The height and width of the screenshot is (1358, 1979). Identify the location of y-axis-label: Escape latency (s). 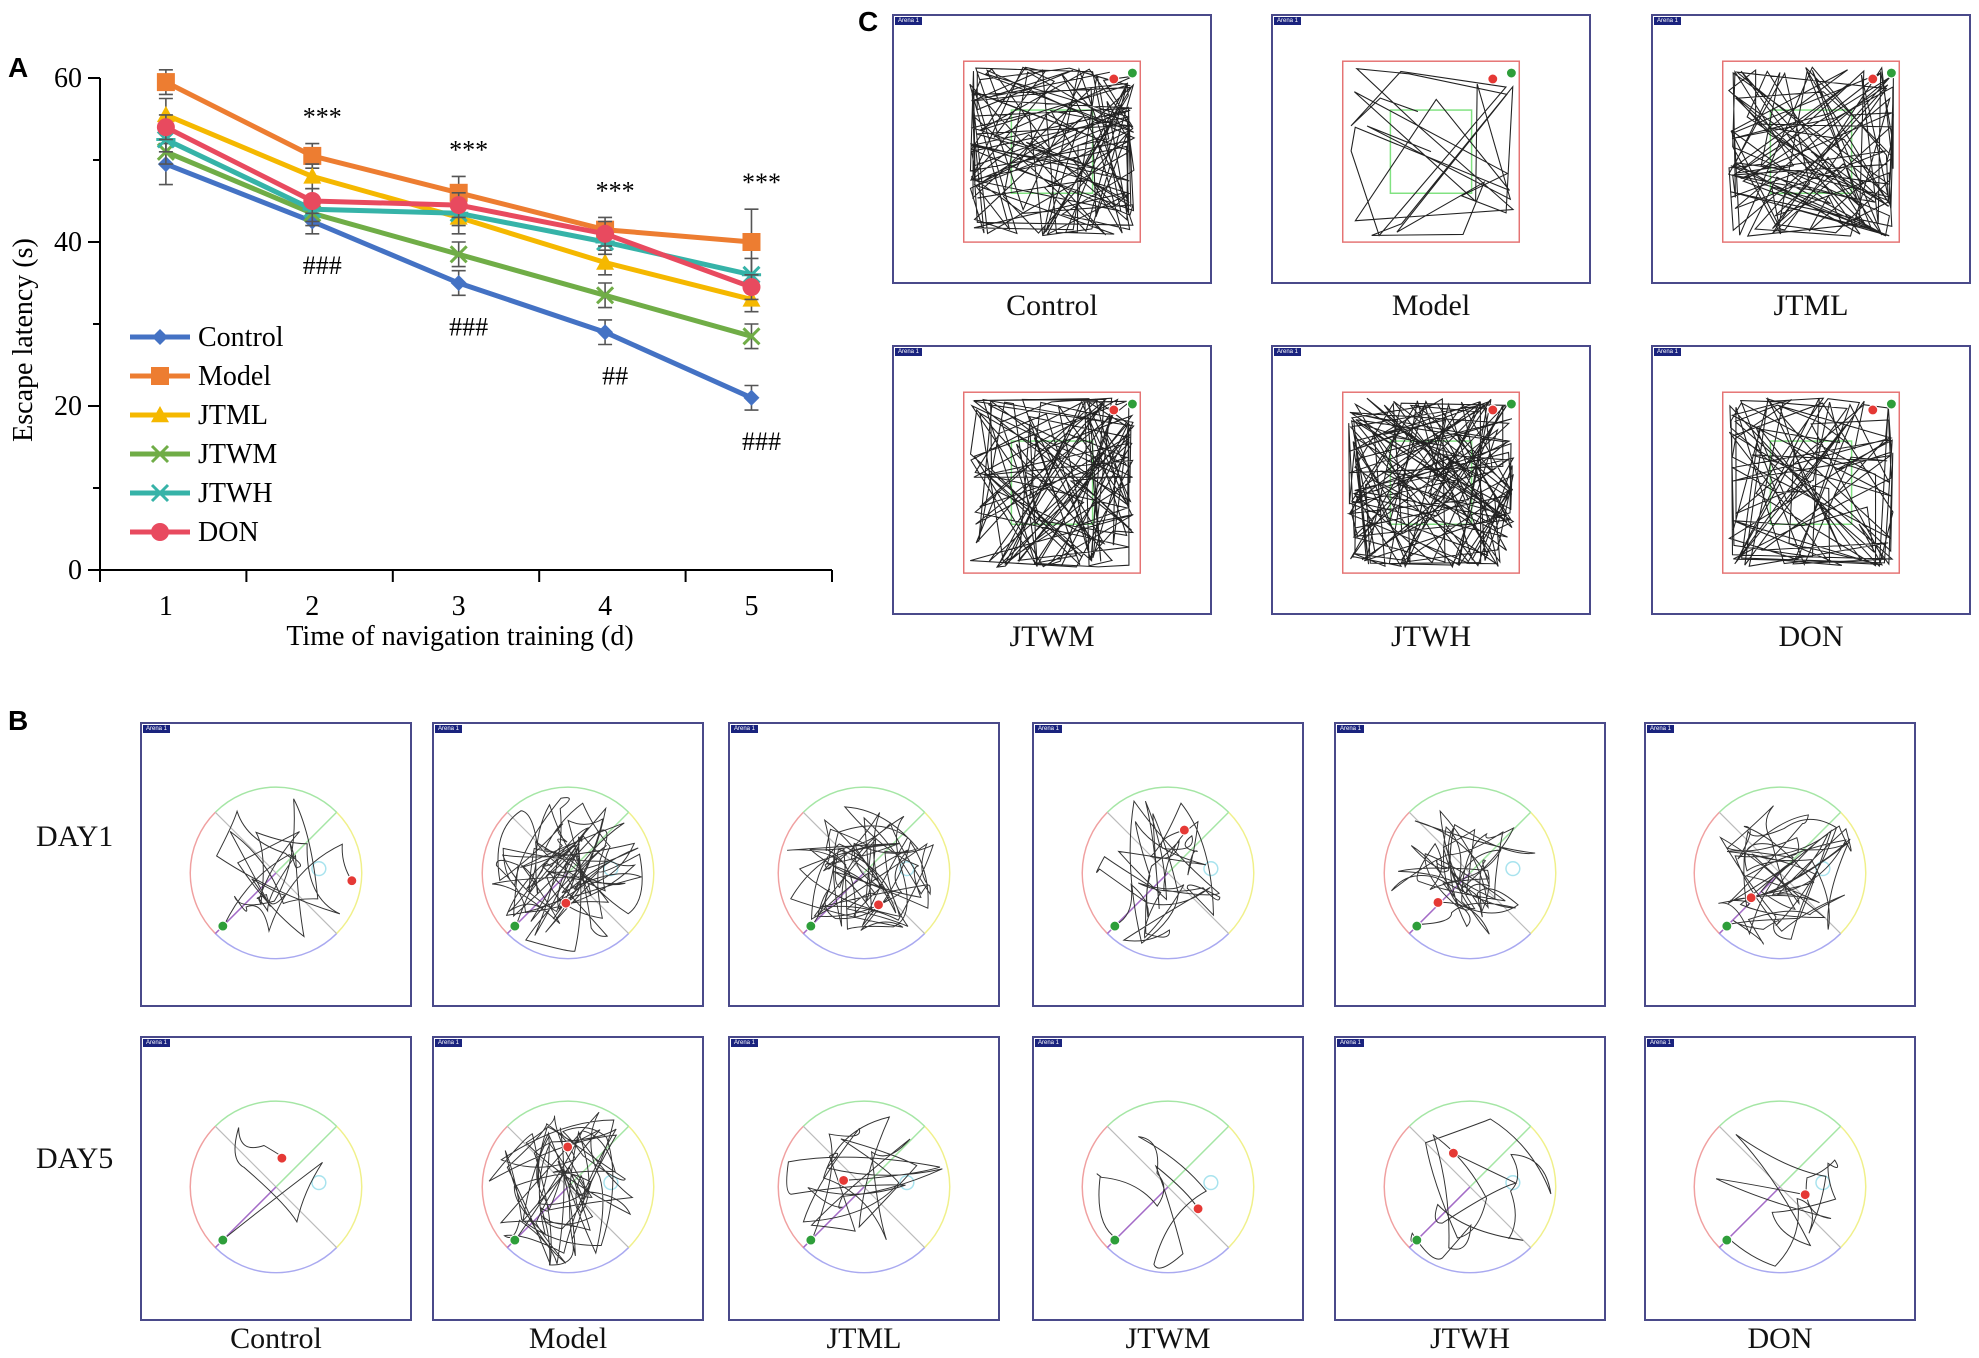
(23, 340).